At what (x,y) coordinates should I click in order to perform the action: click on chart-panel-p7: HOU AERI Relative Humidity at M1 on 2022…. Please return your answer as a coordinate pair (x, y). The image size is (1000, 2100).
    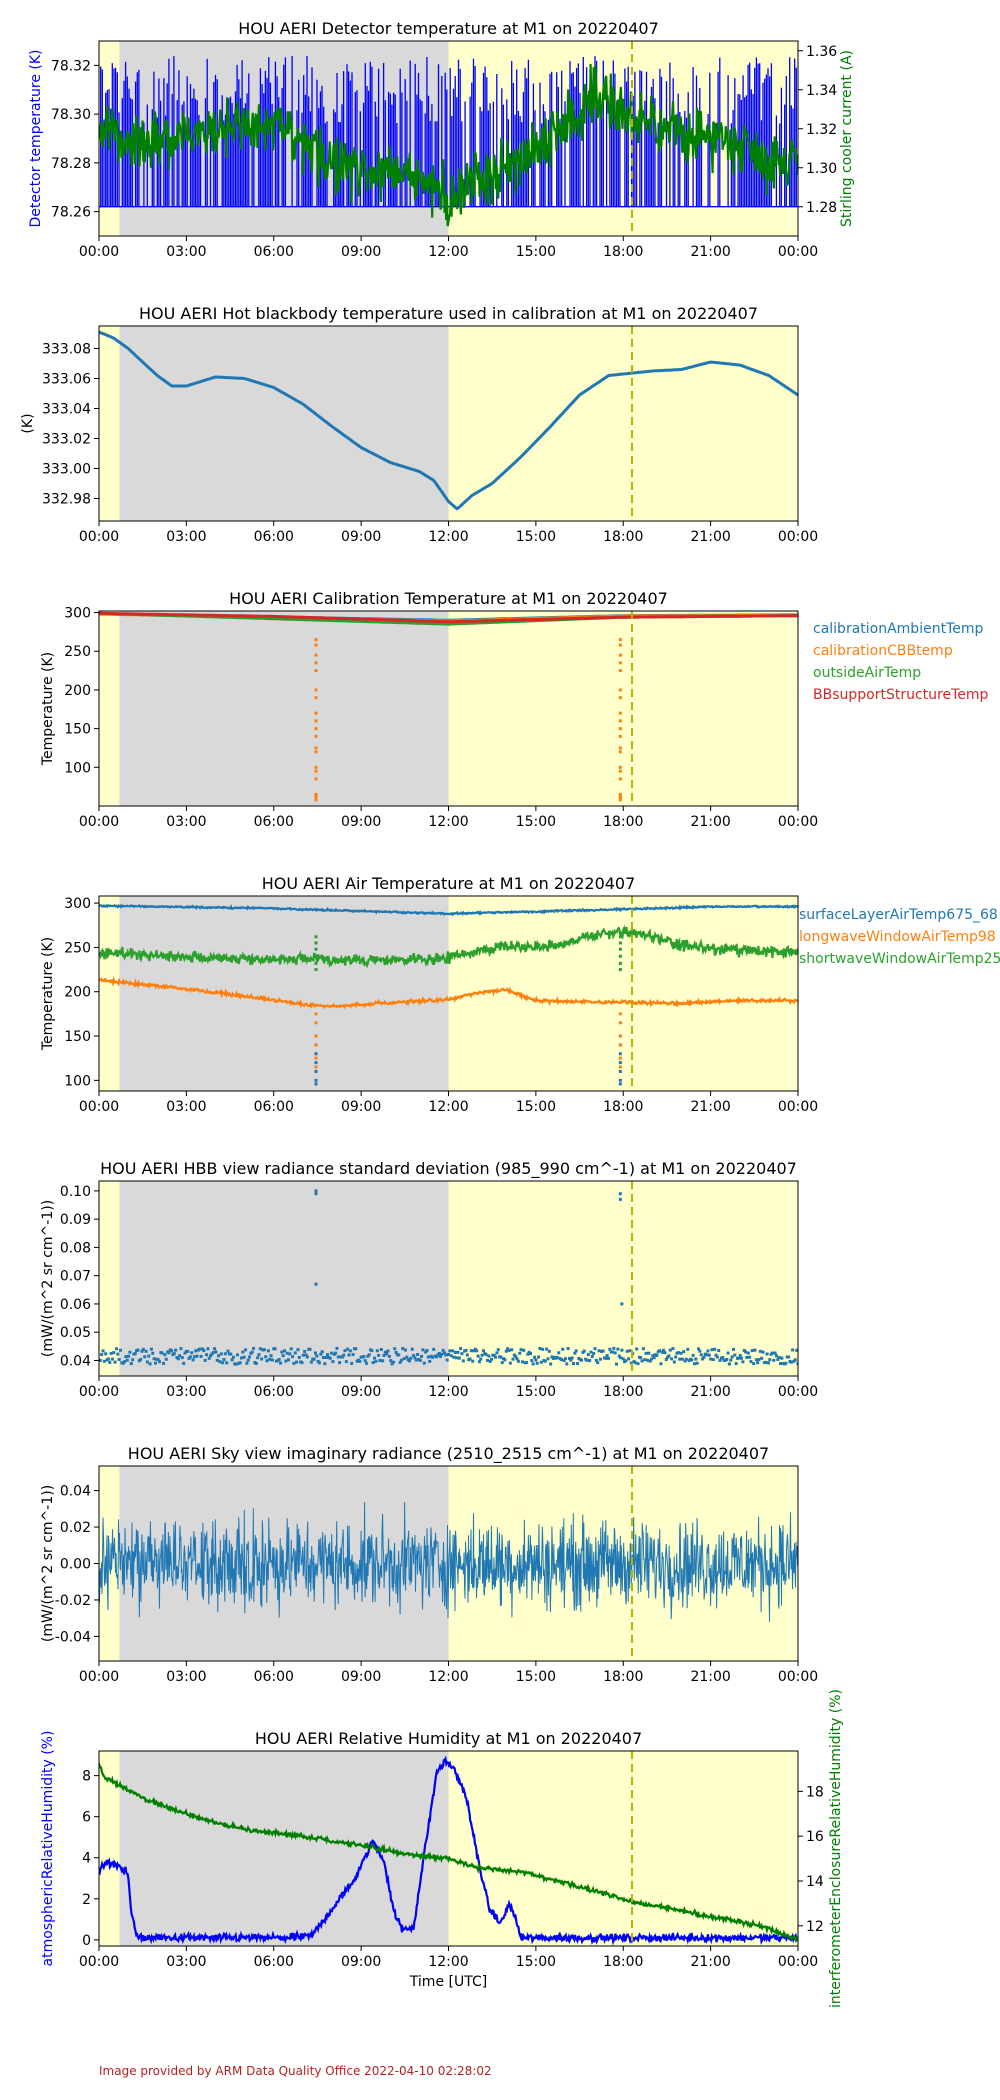
    Looking at the image, I should click on (442, 1848).